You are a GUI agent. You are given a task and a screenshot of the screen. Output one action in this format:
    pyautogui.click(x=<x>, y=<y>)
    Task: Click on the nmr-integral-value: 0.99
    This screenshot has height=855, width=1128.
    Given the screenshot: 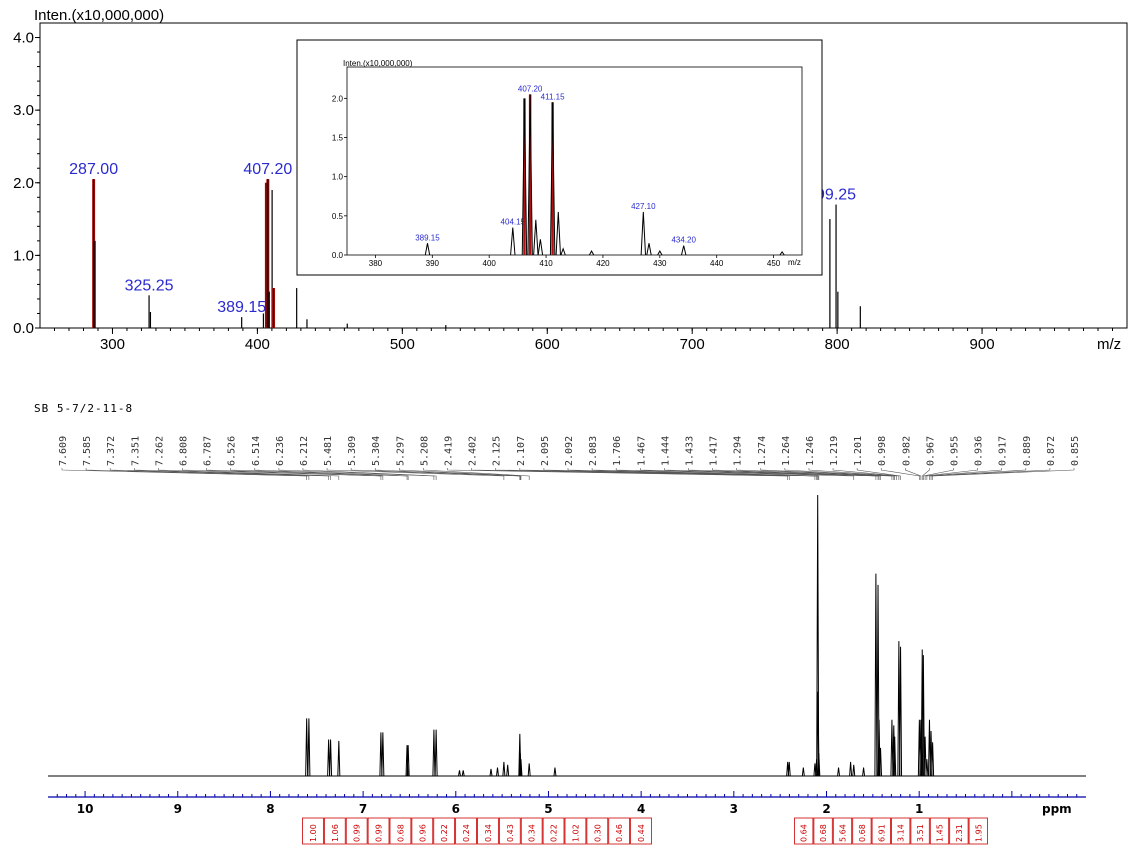 What is the action you would take?
    pyautogui.click(x=379, y=833)
    